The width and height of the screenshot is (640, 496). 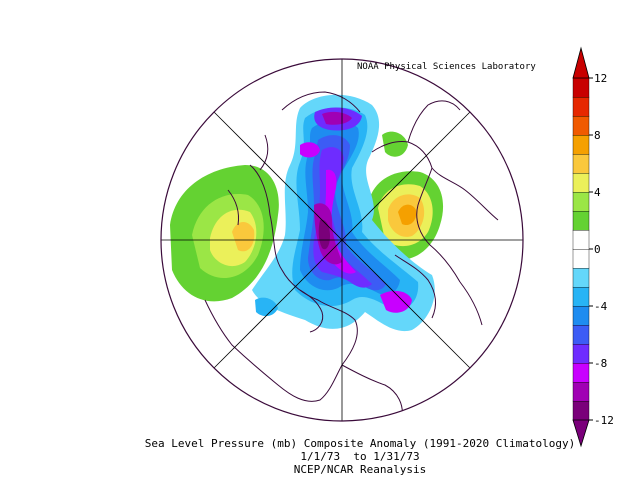 What do you see at coordinates (601, 249) in the screenshot?
I see `colorbar-ticks: 12 8 4 0 -4 -8 -12` at bounding box center [601, 249].